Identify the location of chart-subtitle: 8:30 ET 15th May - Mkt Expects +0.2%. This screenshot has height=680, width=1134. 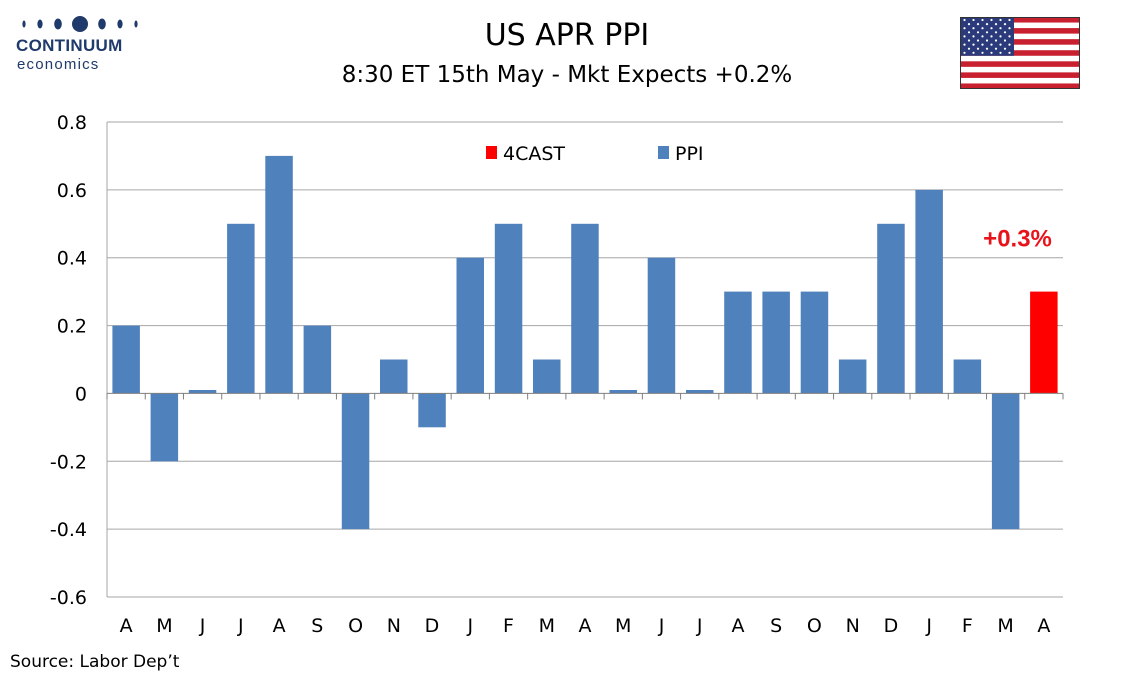
(567, 75).